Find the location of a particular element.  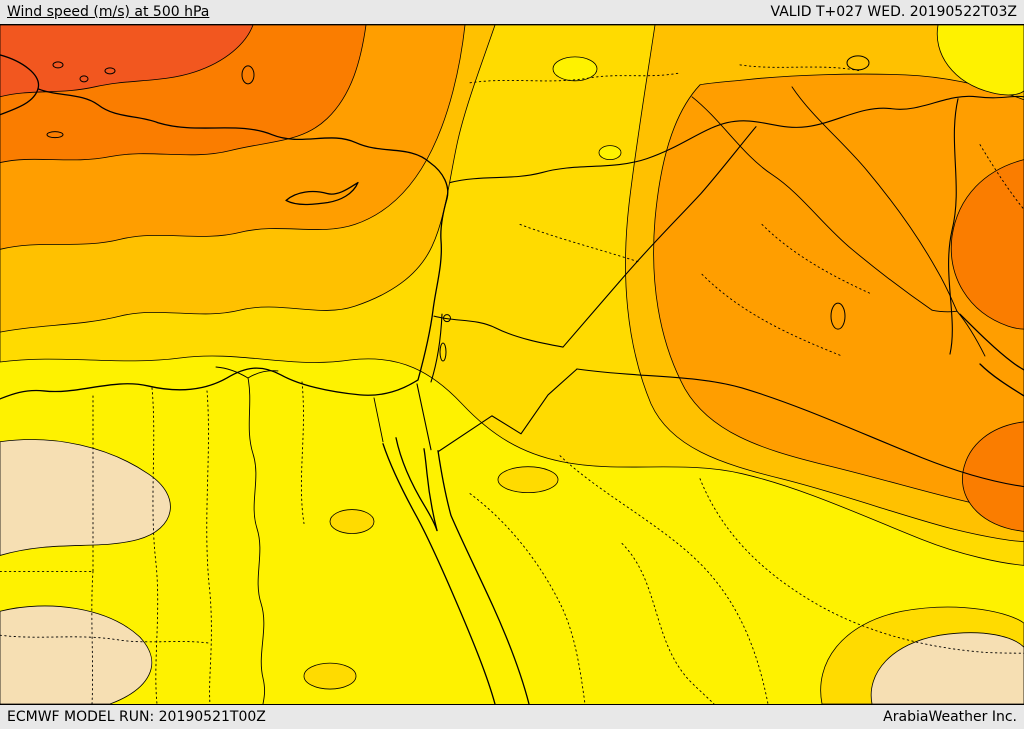

map-title: Wind speed (m/s) at 500 hPa is located at coordinates (108, 12).